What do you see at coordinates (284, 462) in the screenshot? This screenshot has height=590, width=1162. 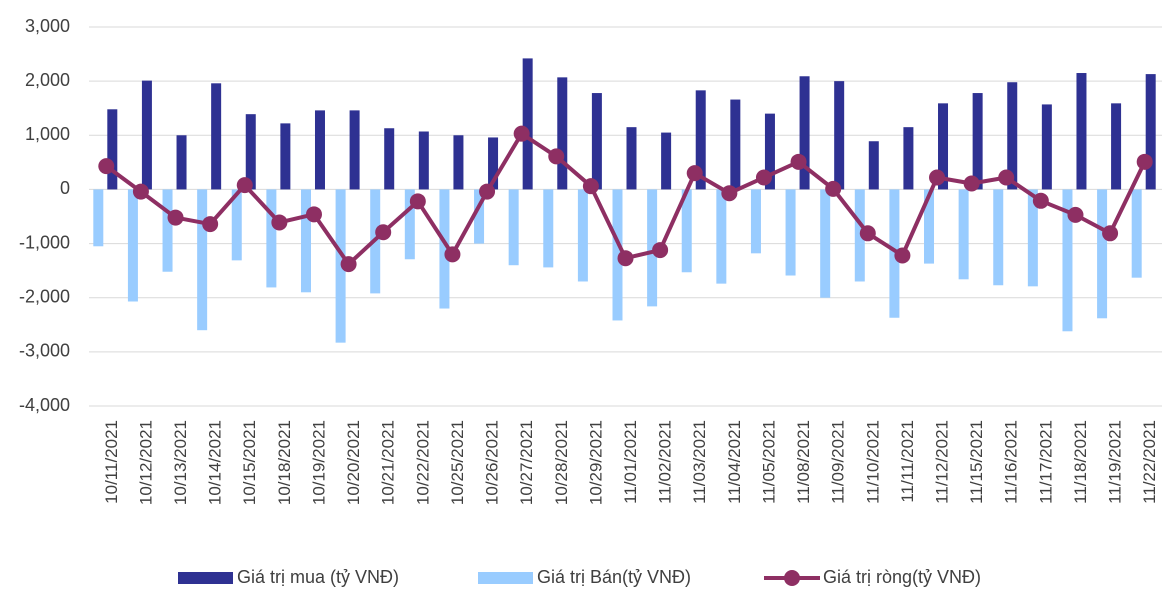 I see `x-tick-label: 10/18/2021` at bounding box center [284, 462].